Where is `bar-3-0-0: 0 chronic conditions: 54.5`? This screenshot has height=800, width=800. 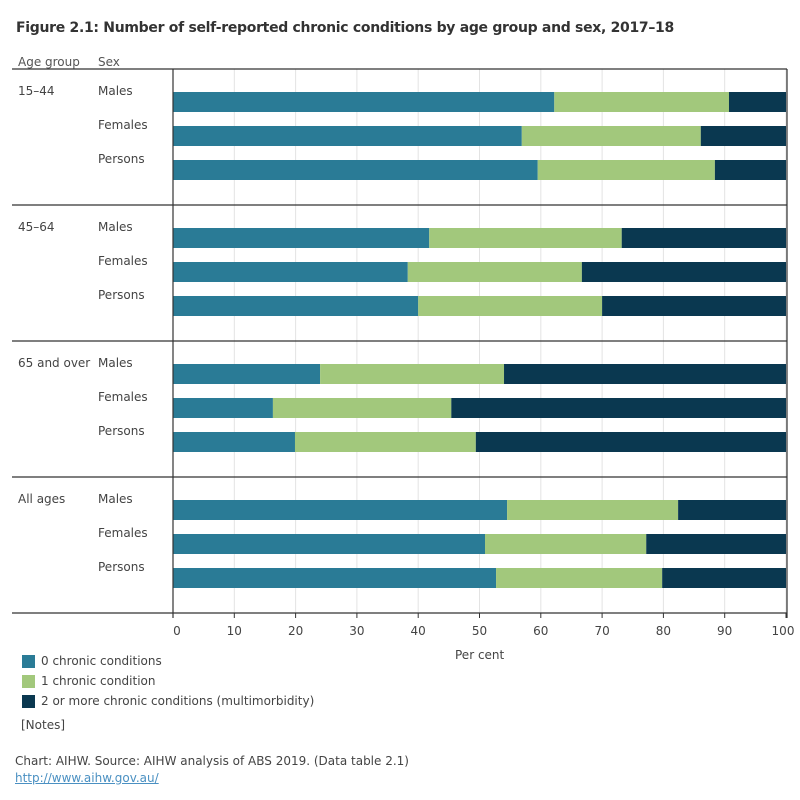
bar-3-0-0: 0 chronic conditions: 54.5 is located at coordinates (340, 510).